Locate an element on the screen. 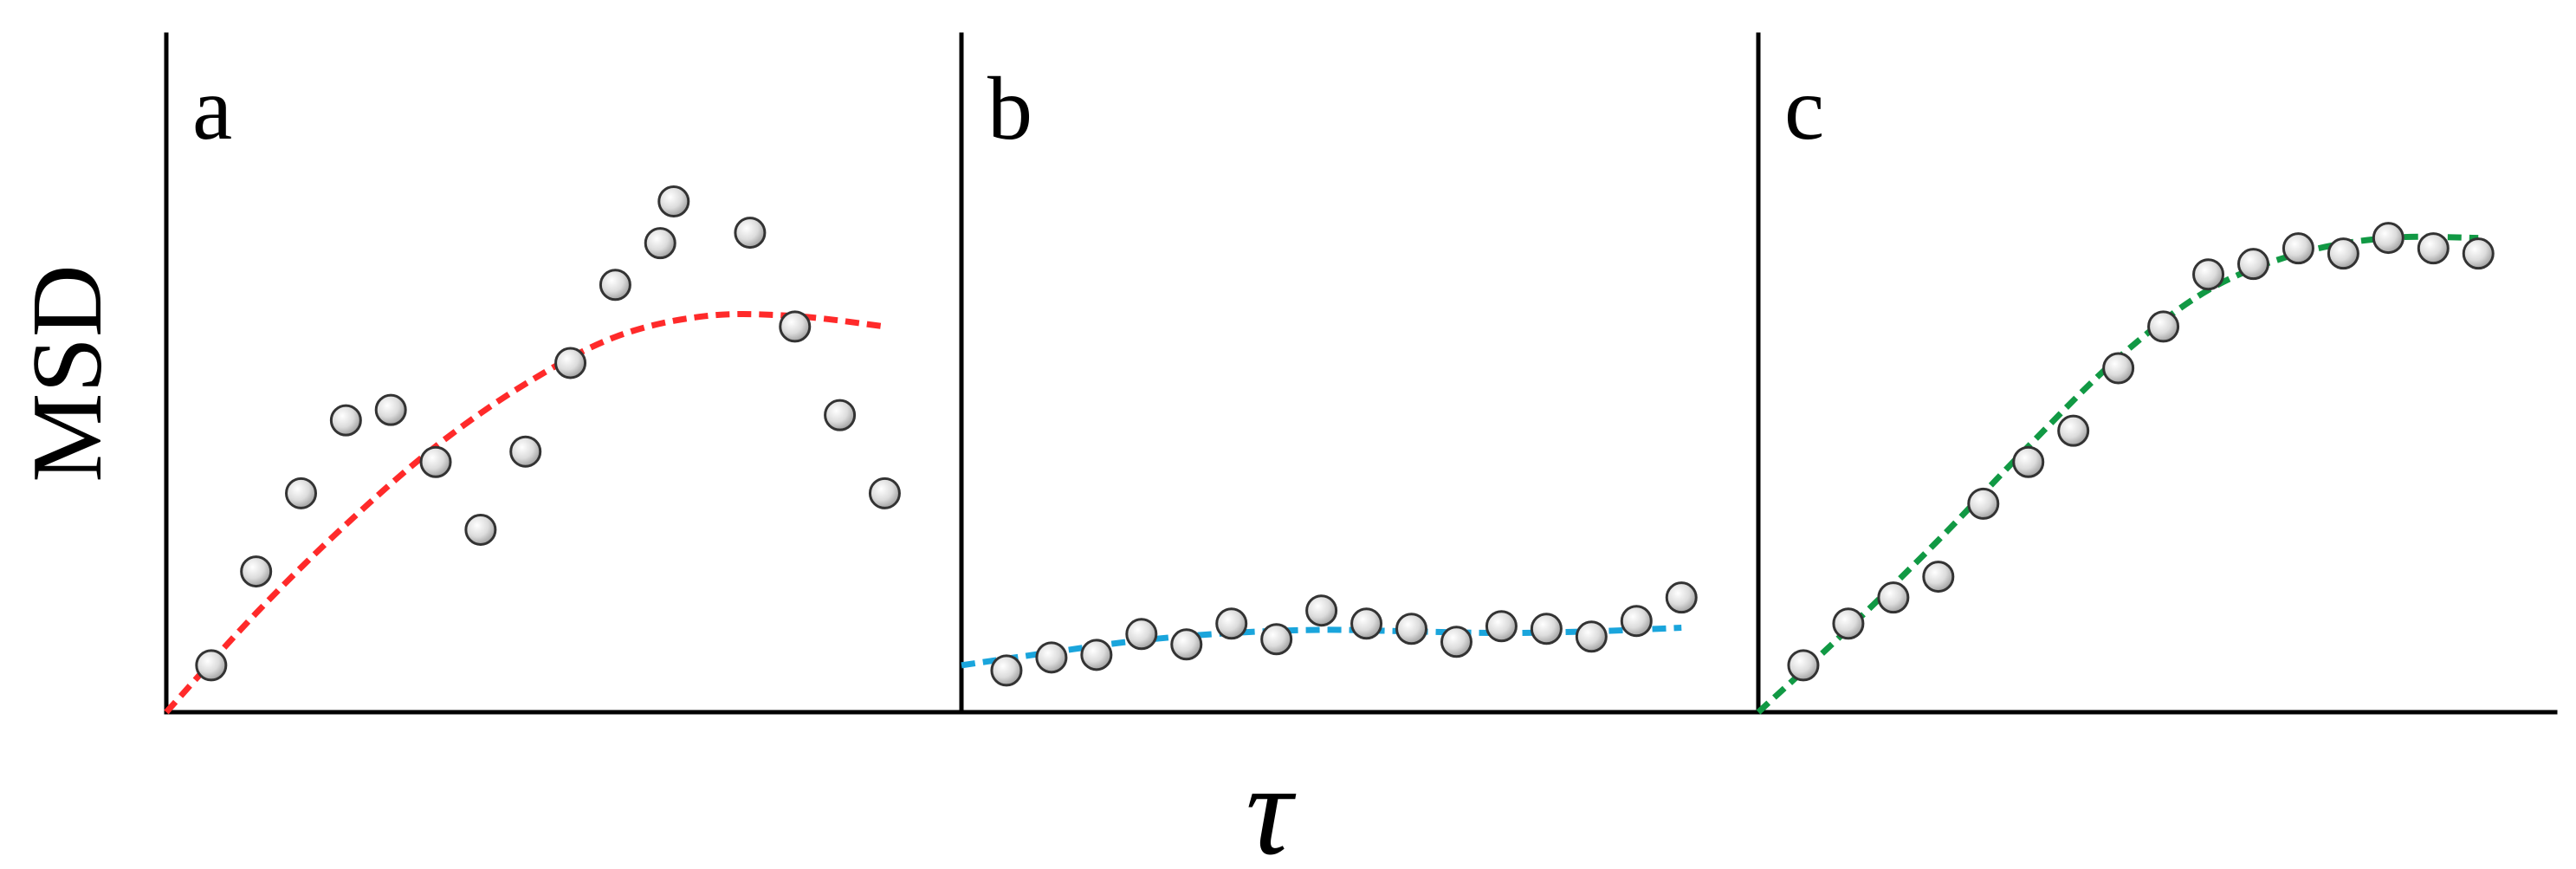 This screenshot has height=869, width=2576. panel-b-fit-curve is located at coordinates (1321, 647).